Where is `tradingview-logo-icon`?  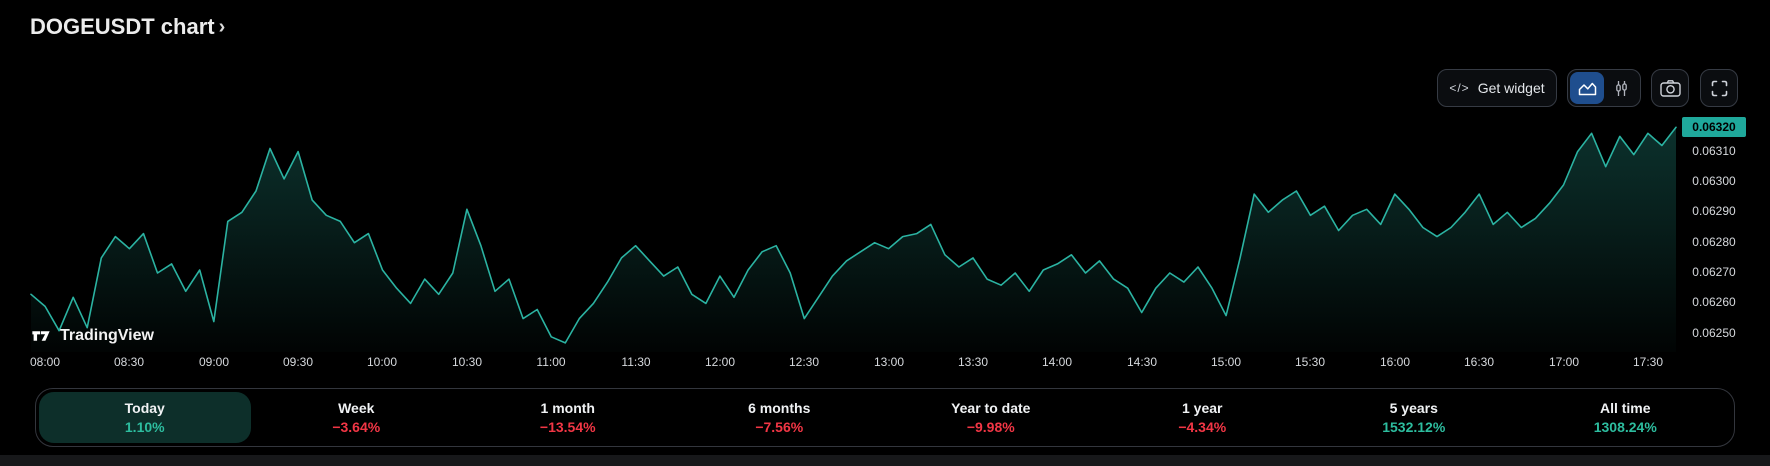 tradingview-logo-icon is located at coordinates (41, 336).